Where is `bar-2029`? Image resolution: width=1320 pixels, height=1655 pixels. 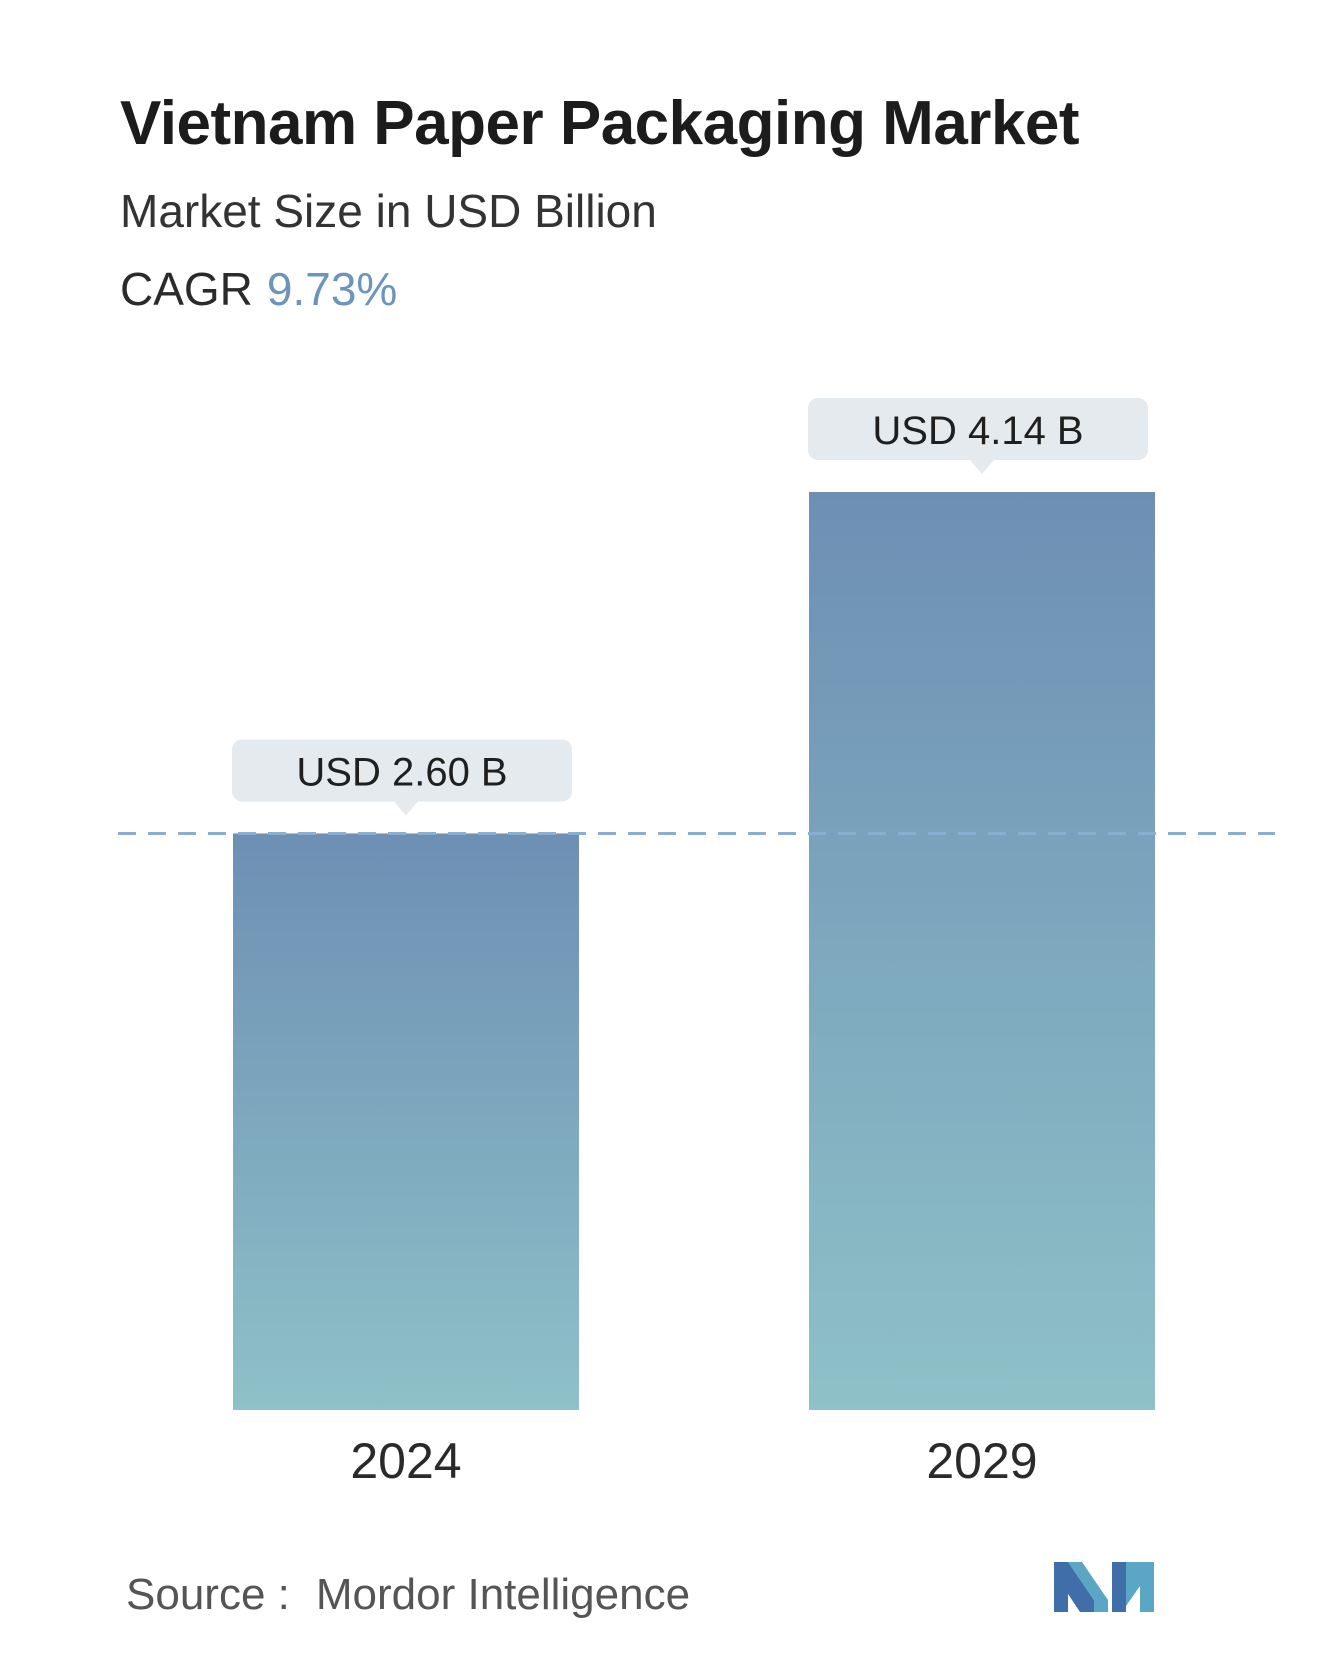
bar-2029 is located at coordinates (982, 951).